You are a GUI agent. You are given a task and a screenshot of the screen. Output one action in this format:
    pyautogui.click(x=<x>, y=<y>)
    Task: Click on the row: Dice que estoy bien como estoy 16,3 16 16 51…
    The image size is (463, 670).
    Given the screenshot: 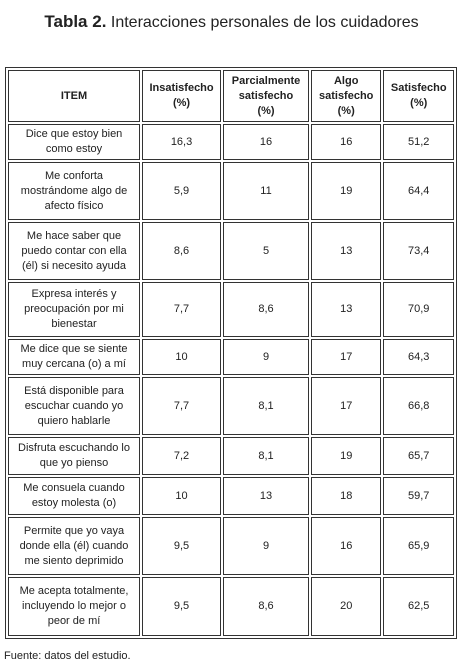 What is the action you would take?
    pyautogui.click(x=231, y=142)
    